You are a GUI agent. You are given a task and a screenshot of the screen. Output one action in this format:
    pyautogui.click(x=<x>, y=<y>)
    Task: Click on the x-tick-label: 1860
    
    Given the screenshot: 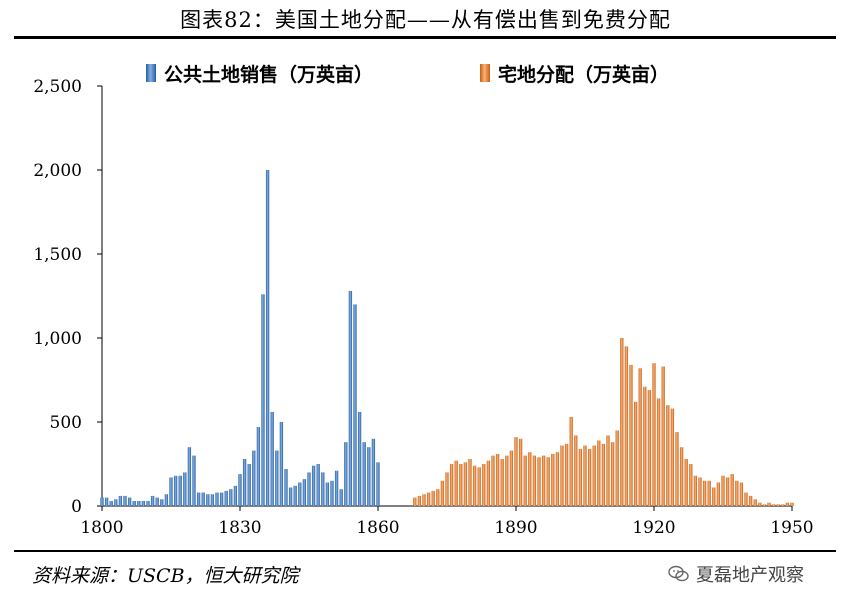 What is the action you would take?
    pyautogui.click(x=377, y=528)
    